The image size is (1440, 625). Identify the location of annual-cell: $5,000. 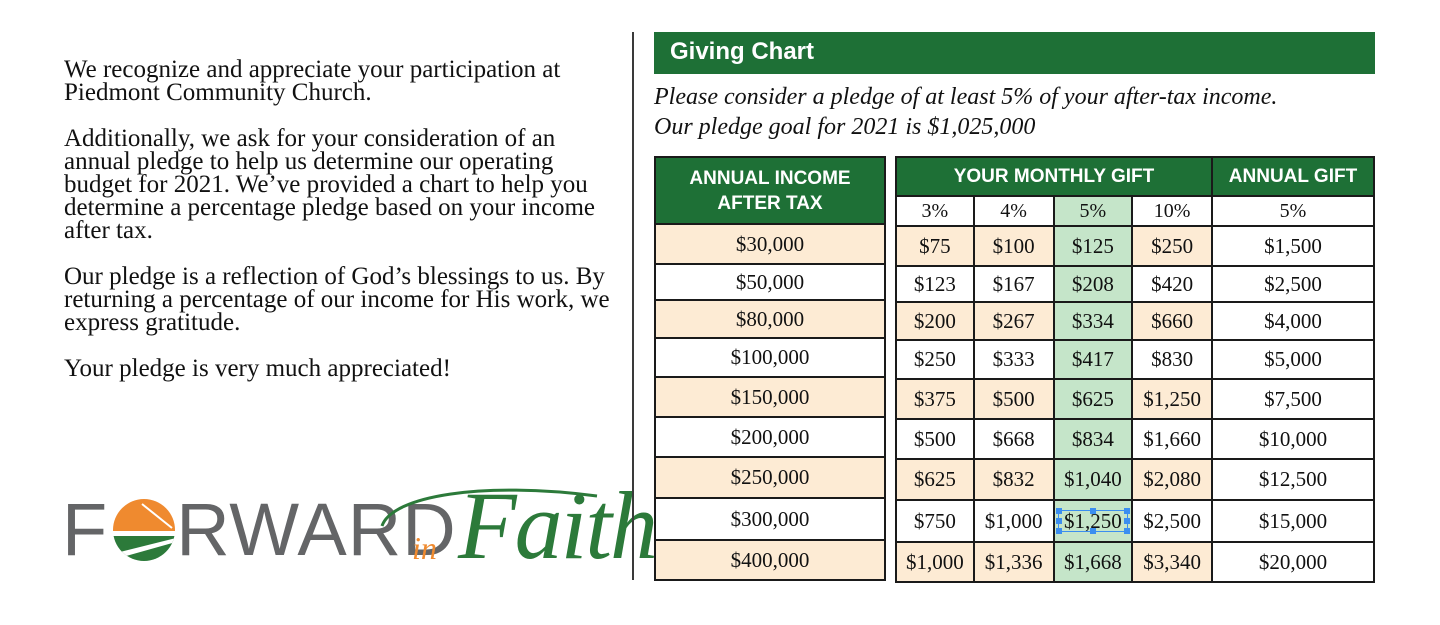
(1293, 359).